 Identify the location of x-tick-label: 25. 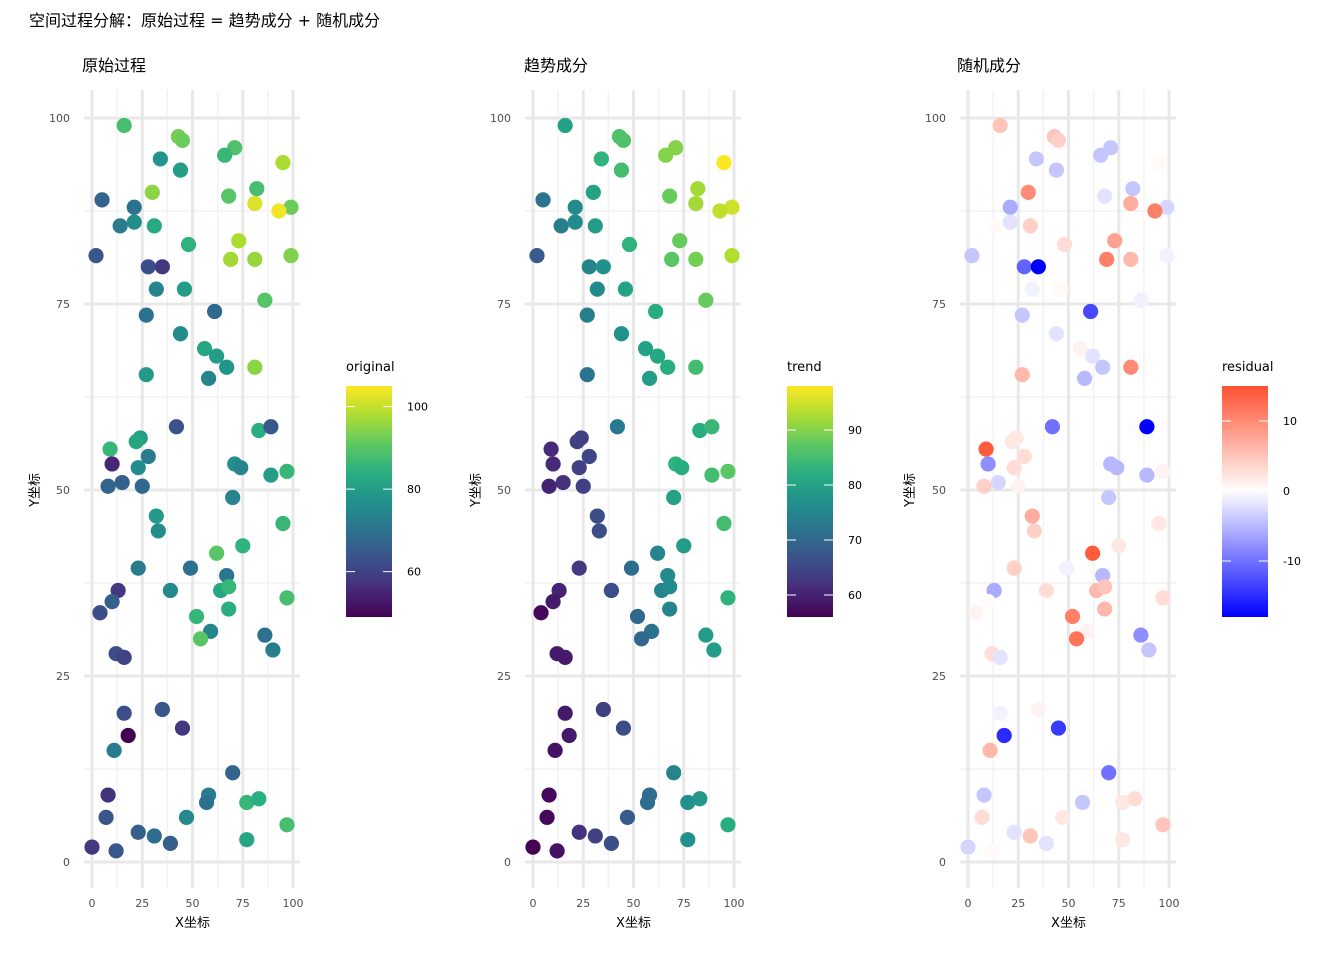
(1018, 903).